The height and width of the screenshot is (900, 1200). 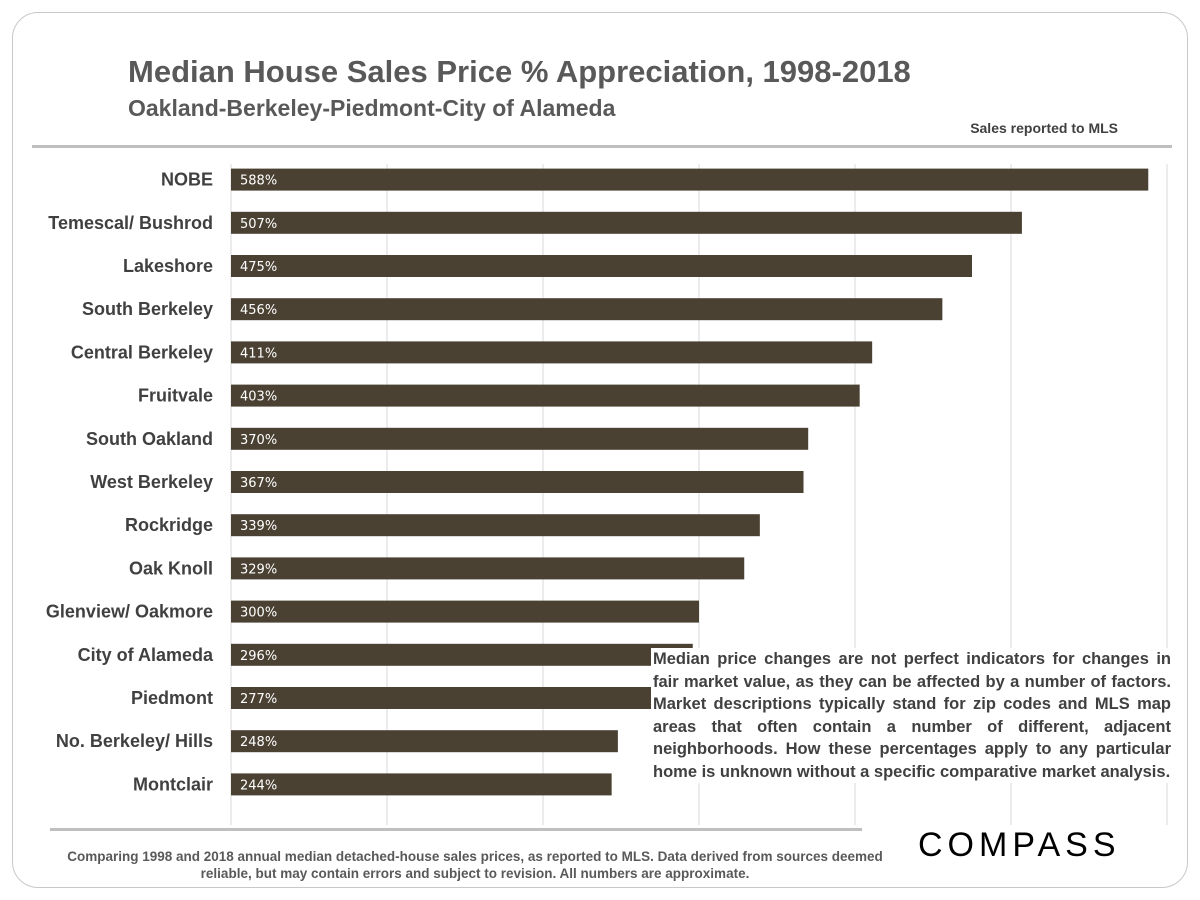 What do you see at coordinates (258, 353) in the screenshot?
I see `value-label: 411%` at bounding box center [258, 353].